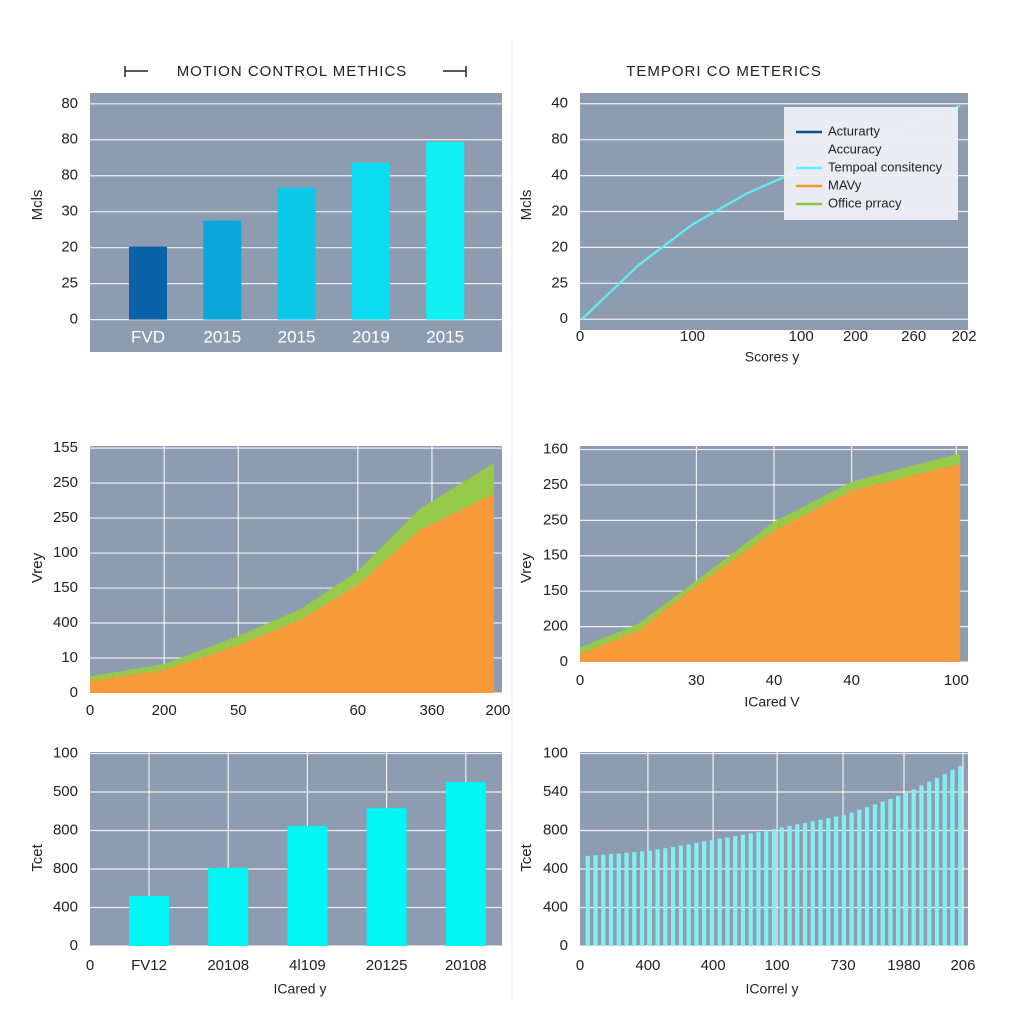 This screenshot has height=1029, width=1024. Describe the element at coordinates (69, 211) in the screenshot. I see `y-tick-label: 30` at that location.